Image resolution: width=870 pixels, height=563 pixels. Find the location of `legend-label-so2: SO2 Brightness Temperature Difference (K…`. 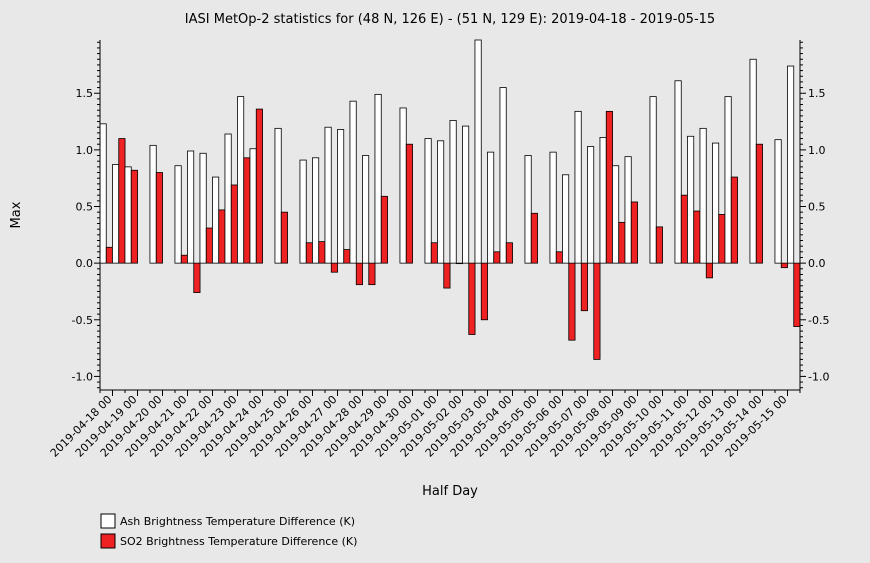

legend-label-so2: SO2 Brightness Temperature Difference (K… is located at coordinates (238, 541).